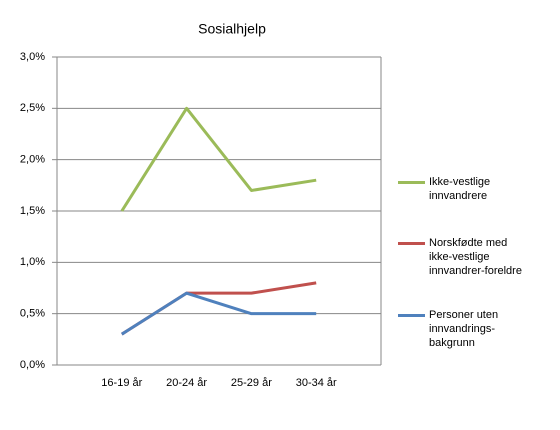 The image size is (560, 430). Describe the element at coordinates (232, 29) in the screenshot. I see `chart-title: Sosialhjelp` at that location.